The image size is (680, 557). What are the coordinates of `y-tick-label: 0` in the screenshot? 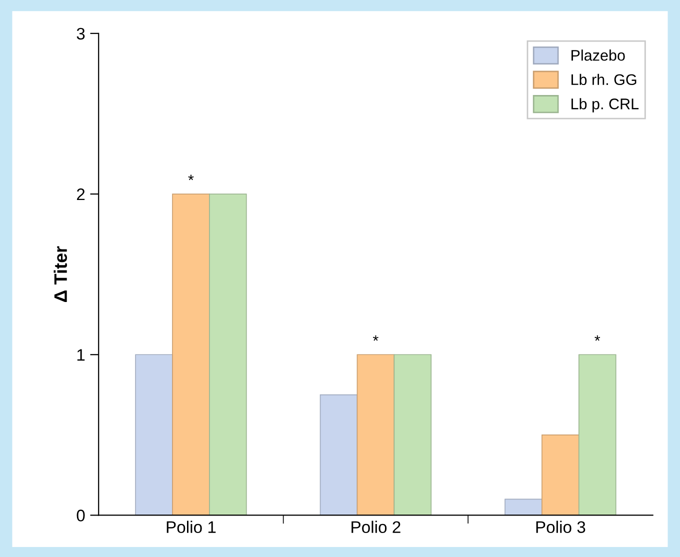 It's located at (80, 516).